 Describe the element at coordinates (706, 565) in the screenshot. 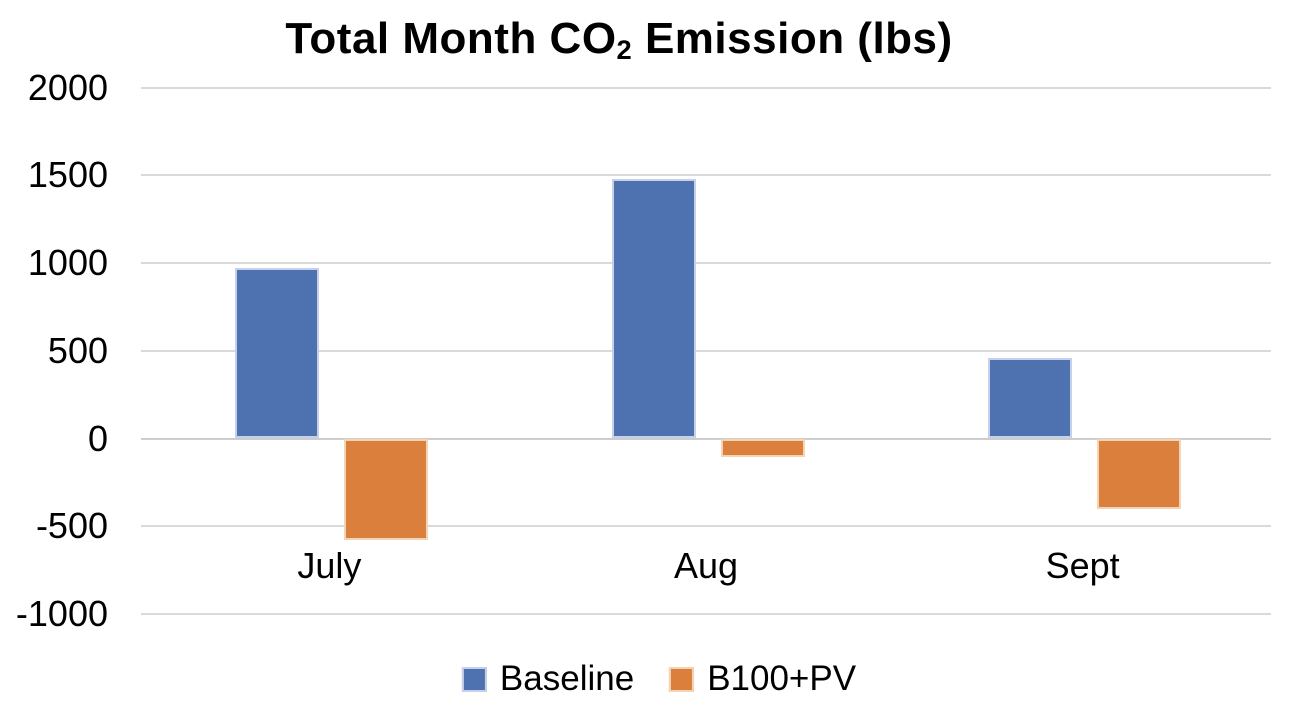

I see `x-axis-label-aug: Aug` at that location.